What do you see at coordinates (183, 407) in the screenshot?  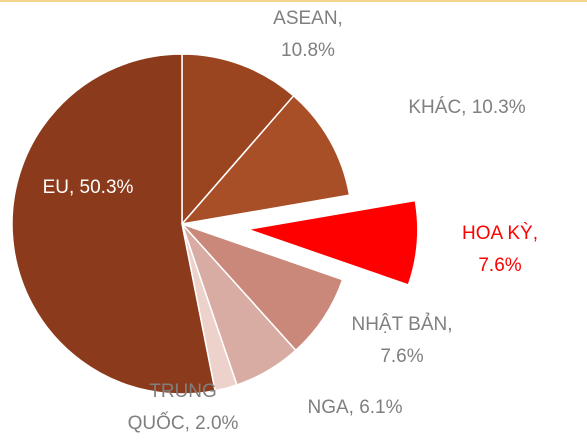 I see `data-label: TRUNG QUỐC, 2.0%` at bounding box center [183, 407].